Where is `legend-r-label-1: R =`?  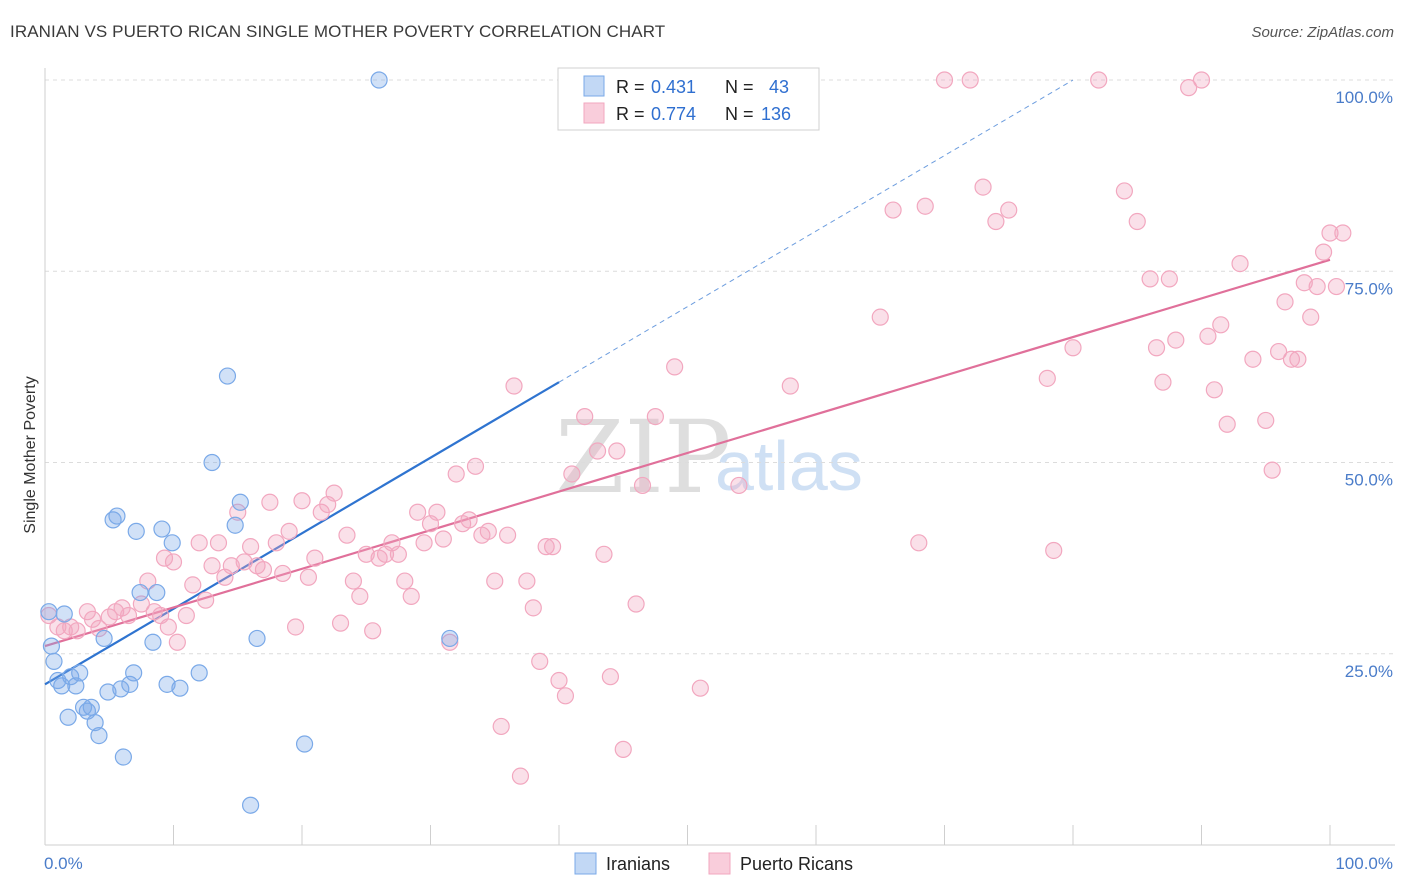 legend-r-label-1: R = is located at coordinates (630, 87).